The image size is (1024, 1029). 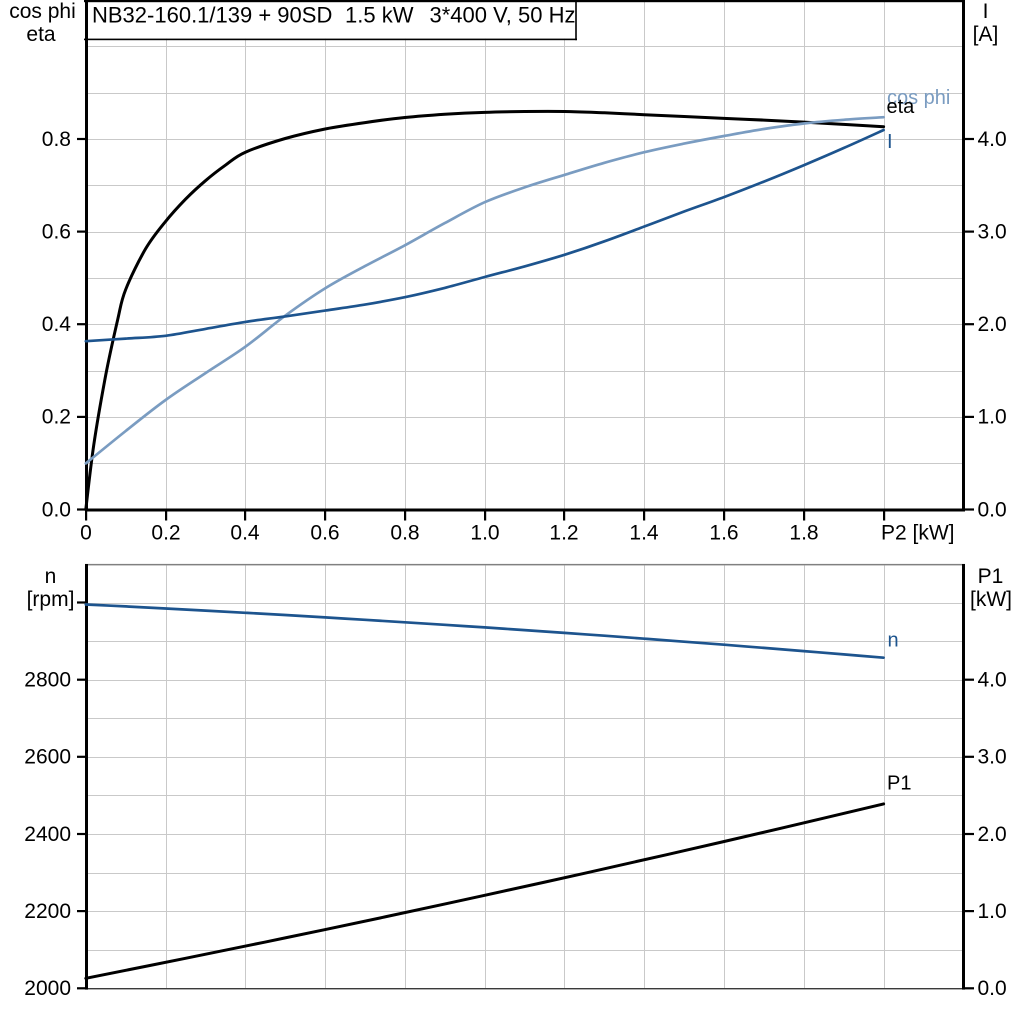 What do you see at coordinates (563, 533) in the screenshot?
I see `svg-text: 1.2` at bounding box center [563, 533].